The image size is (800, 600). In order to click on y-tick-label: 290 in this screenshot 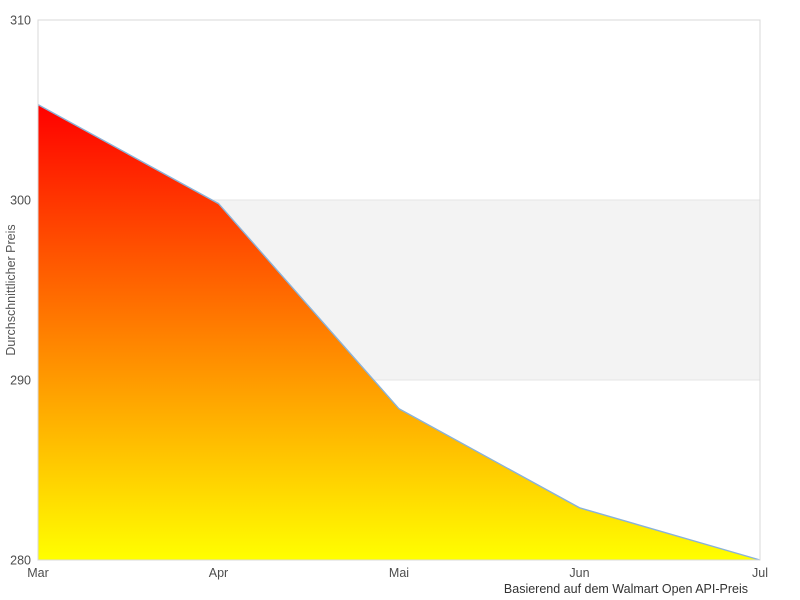, I will do `click(20, 381)`.